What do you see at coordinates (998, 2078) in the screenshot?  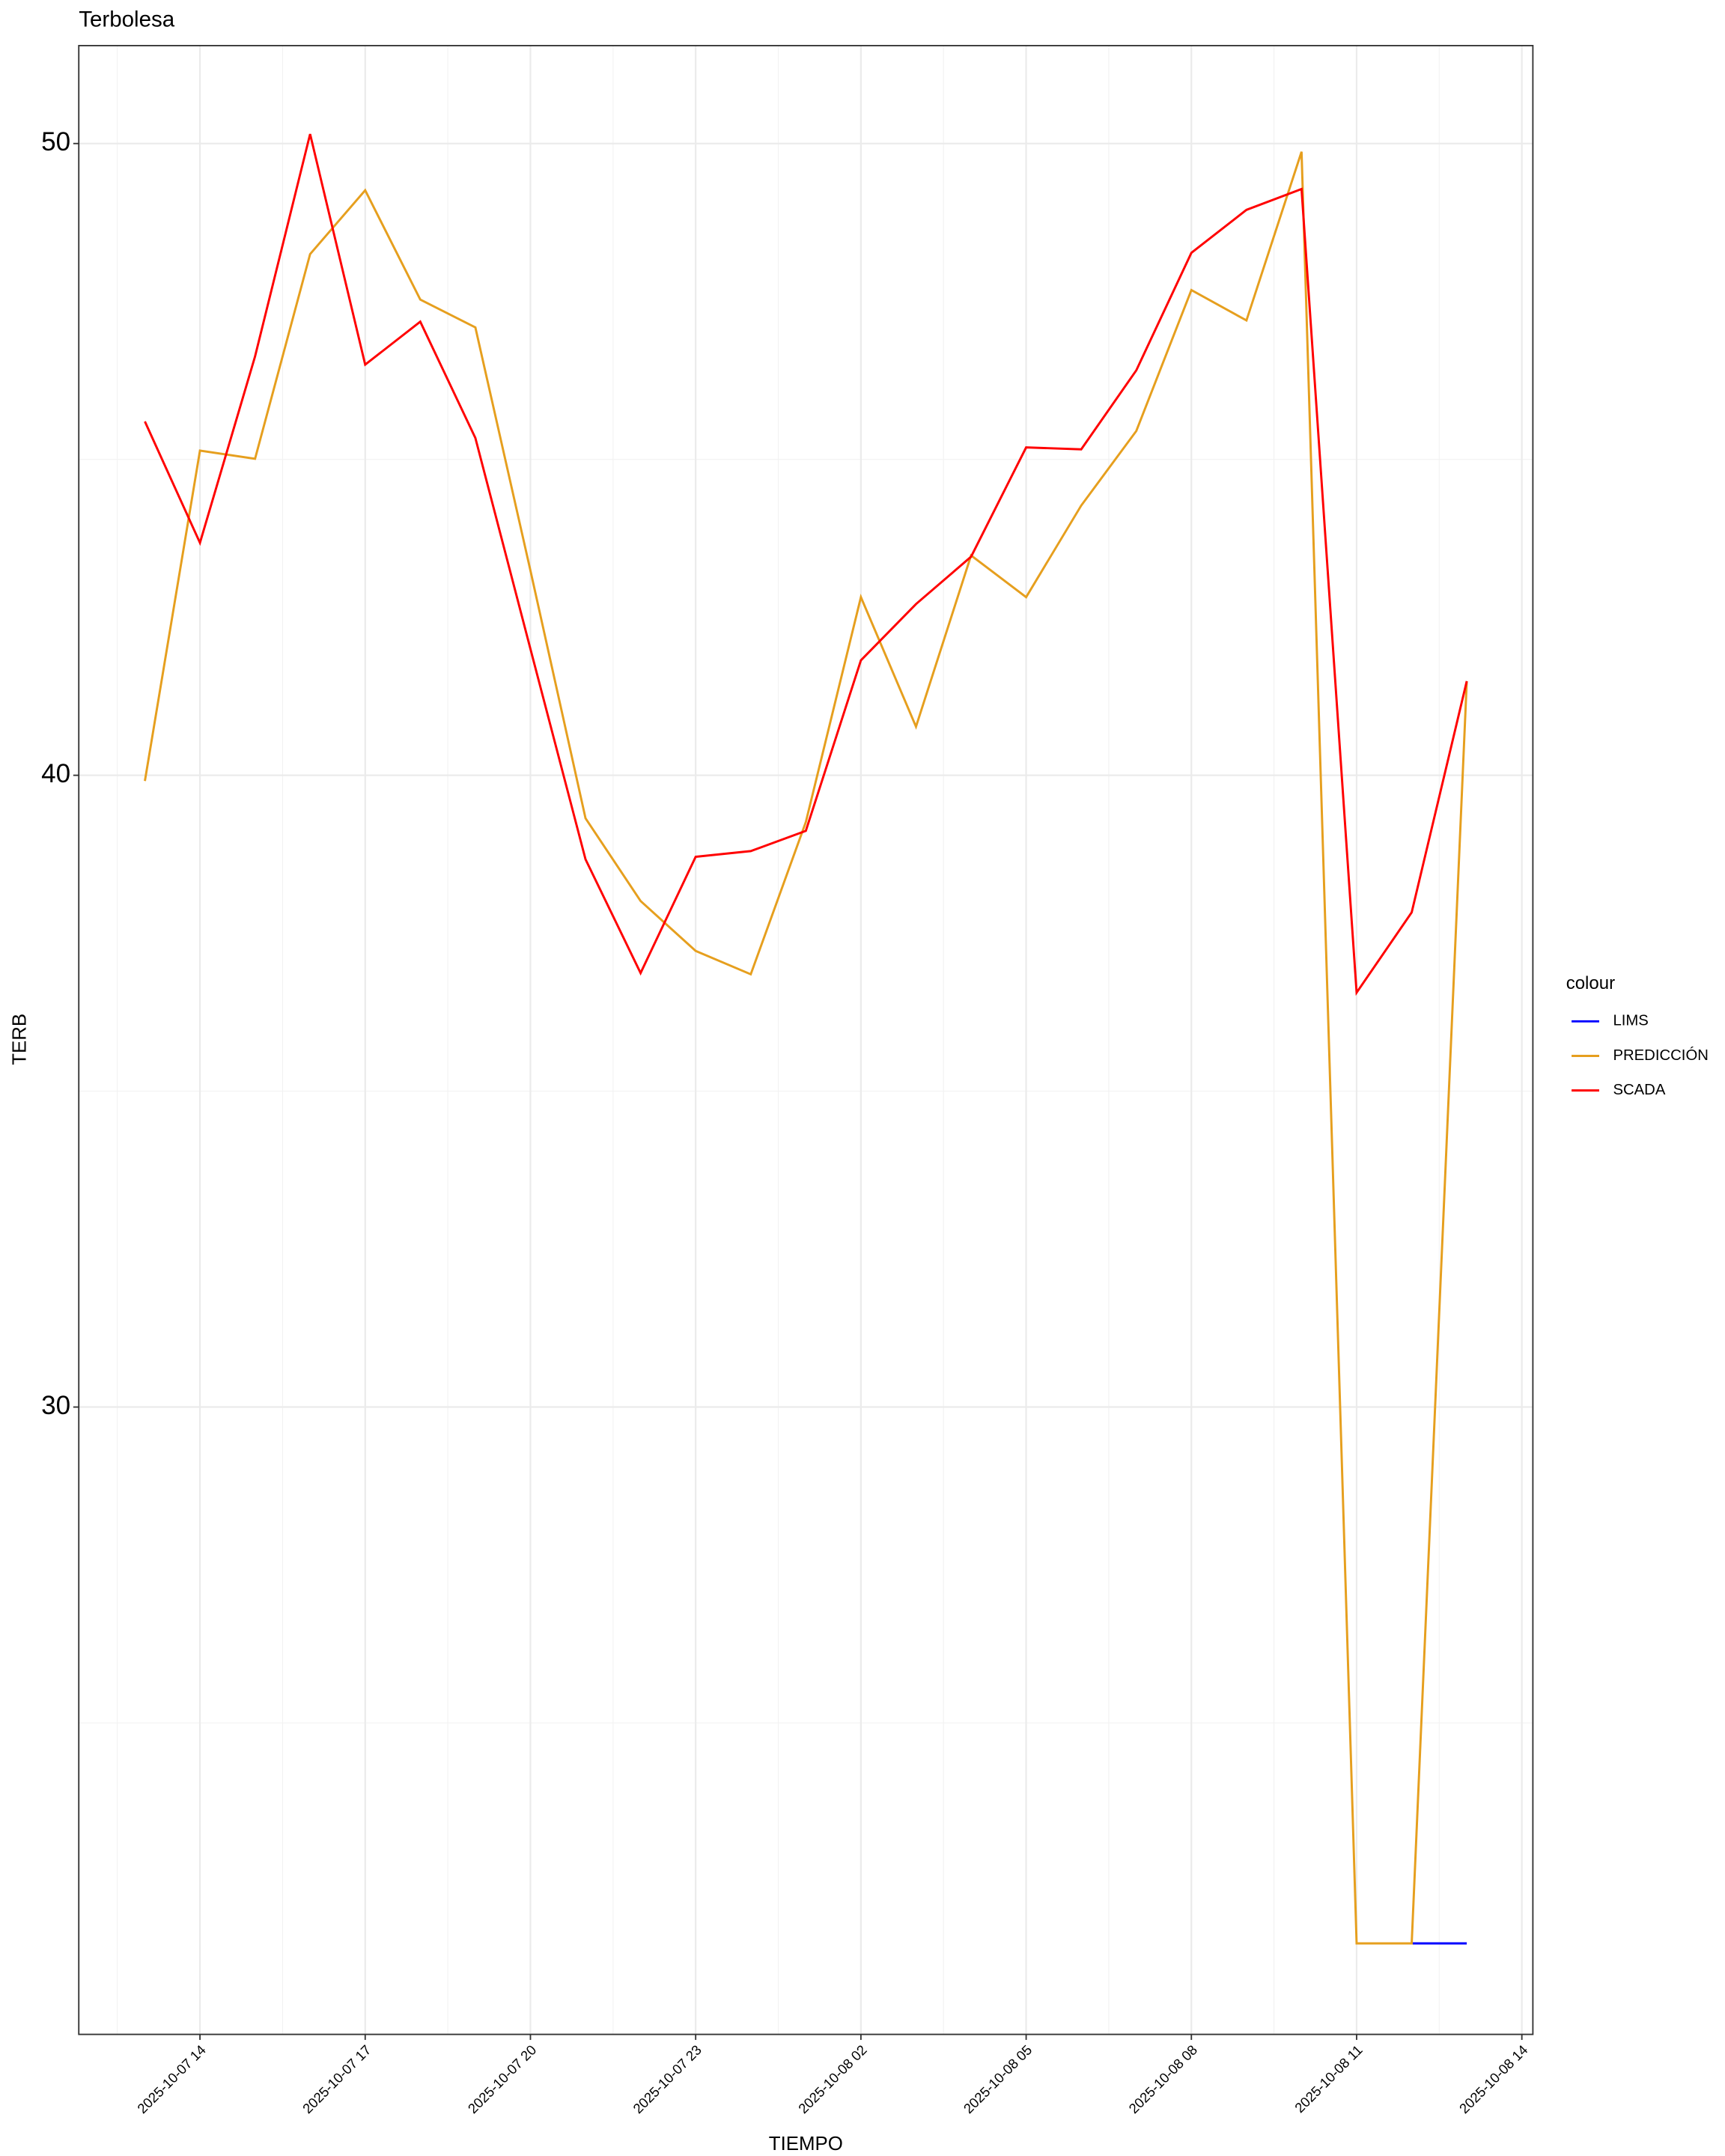 I see `x-tick-label: 2025-10-08 05` at bounding box center [998, 2078].